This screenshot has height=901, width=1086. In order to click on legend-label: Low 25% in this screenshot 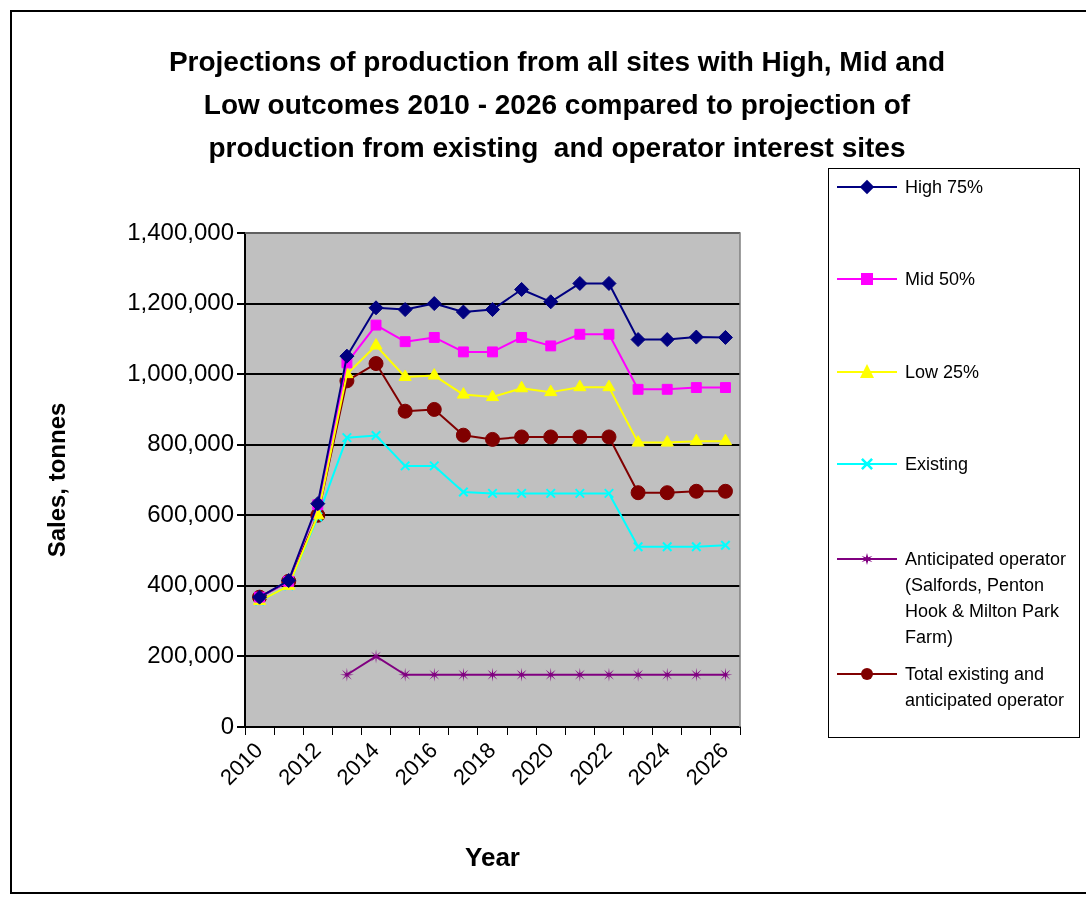, I will do `click(943, 372)`.